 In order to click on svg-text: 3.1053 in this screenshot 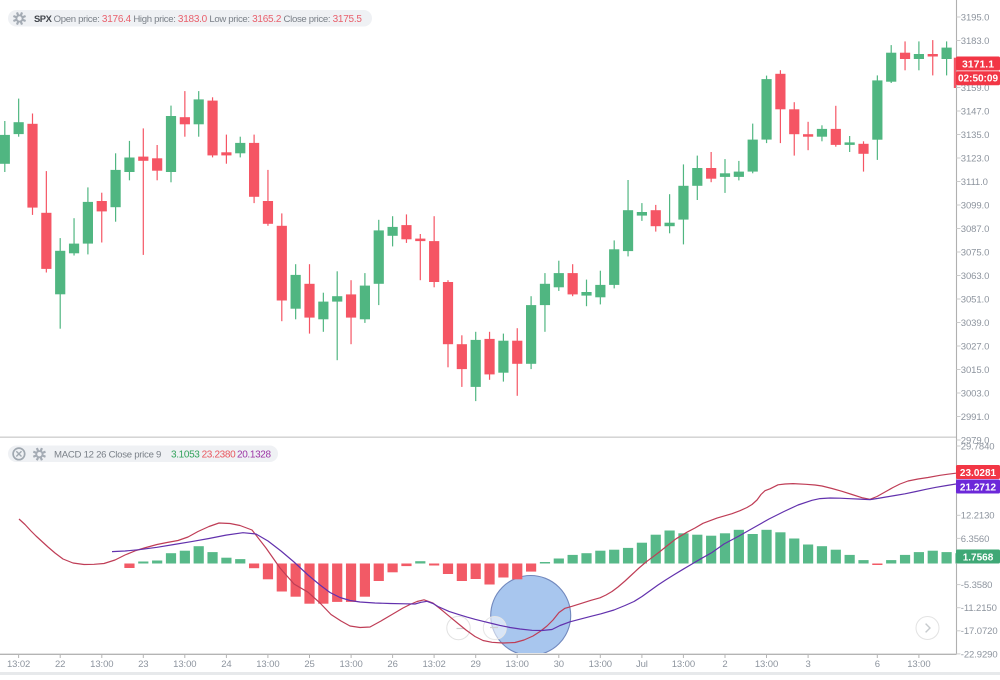, I will do `click(185, 454)`.